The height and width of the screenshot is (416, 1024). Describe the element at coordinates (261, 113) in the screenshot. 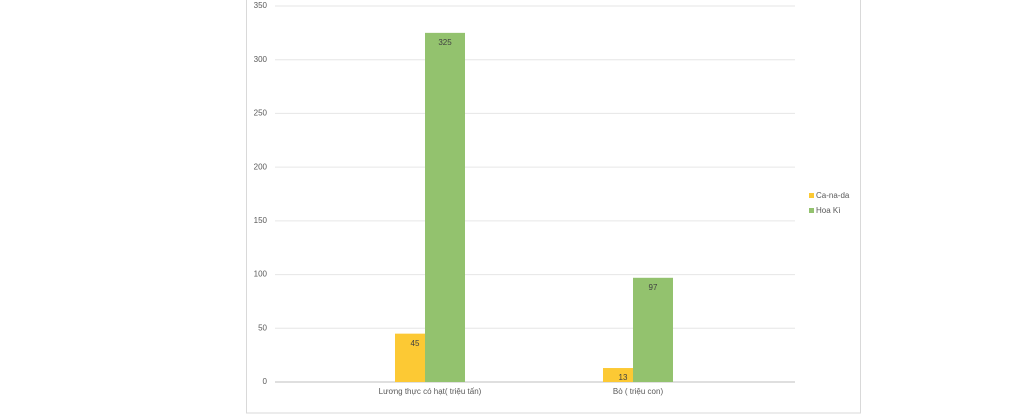

I see `y-tick-label: 250` at that location.